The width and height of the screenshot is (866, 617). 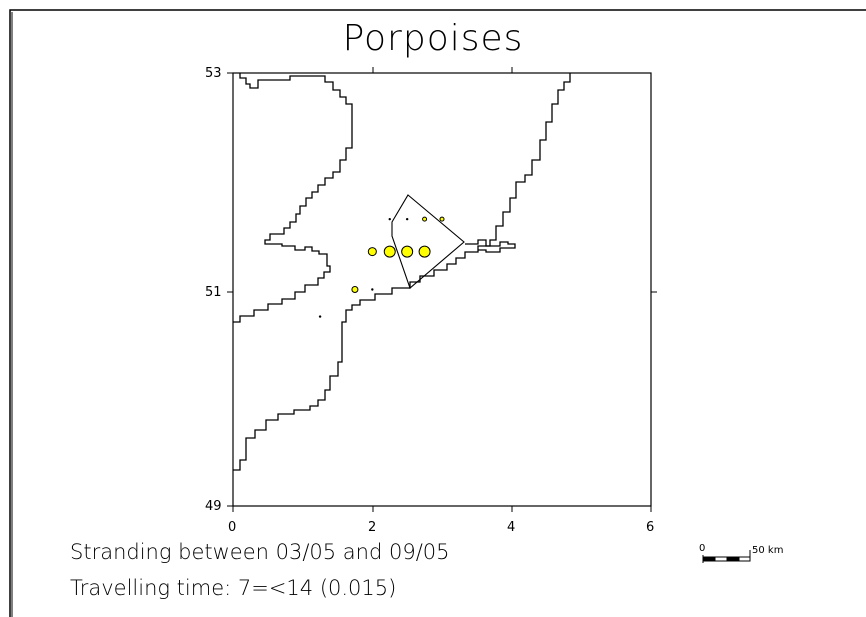 I want to click on coastline-east-estuary, so click(x=490, y=246).